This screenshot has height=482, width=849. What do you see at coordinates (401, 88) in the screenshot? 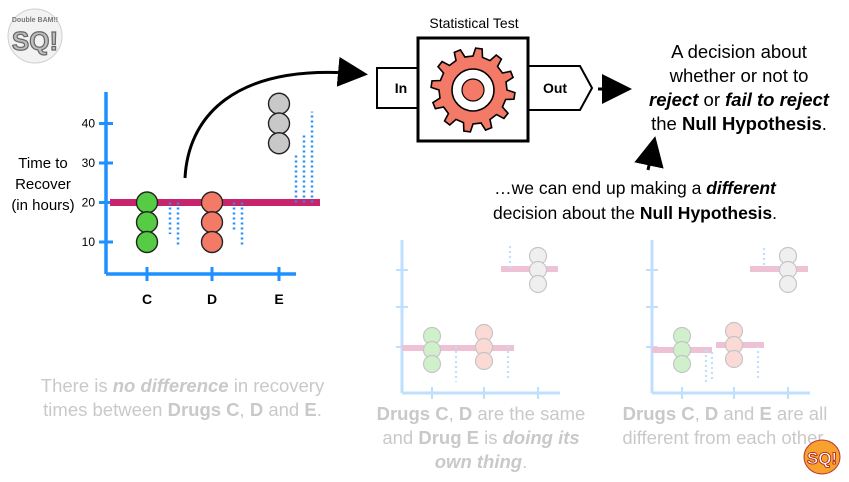
I see `in-label: In` at bounding box center [401, 88].